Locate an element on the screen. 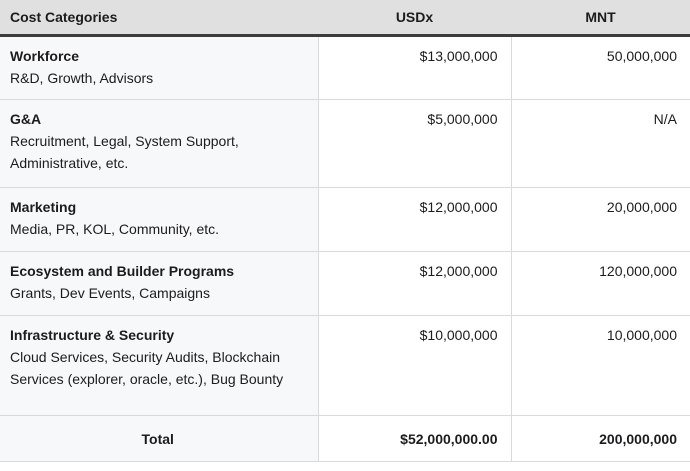  header-row: Cost Categories USDx MNT is located at coordinates (345, 18).